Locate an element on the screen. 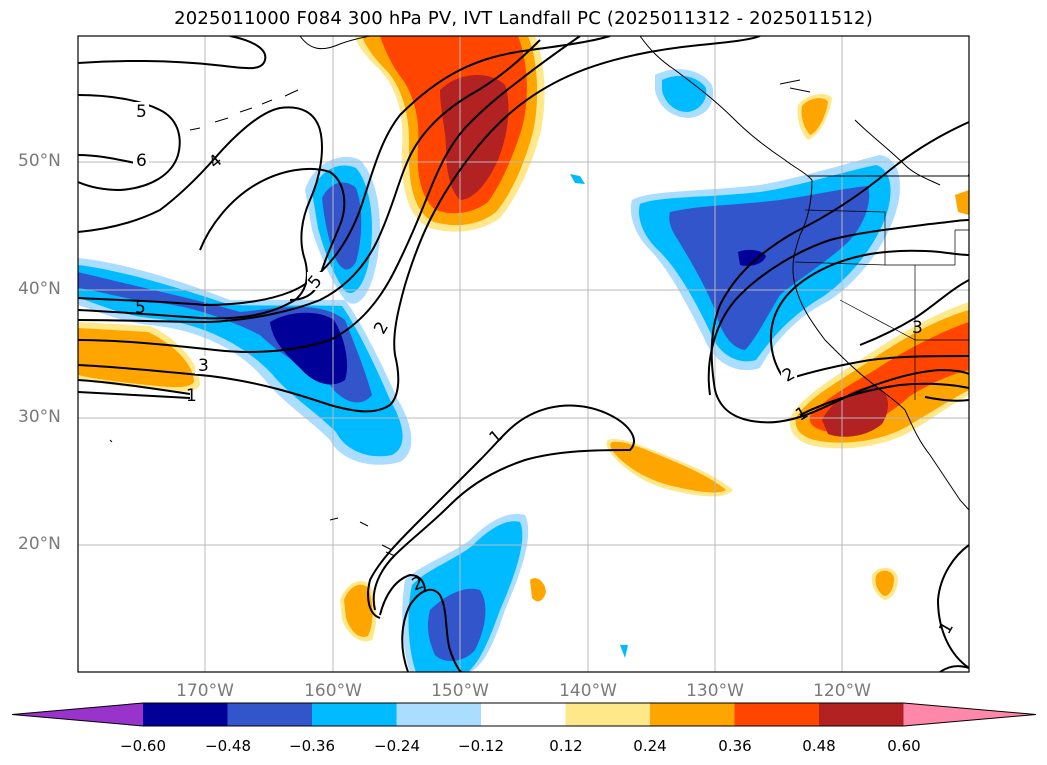 The width and height of the screenshot is (1047, 765). colorbar-outline is located at coordinates (524, 714).